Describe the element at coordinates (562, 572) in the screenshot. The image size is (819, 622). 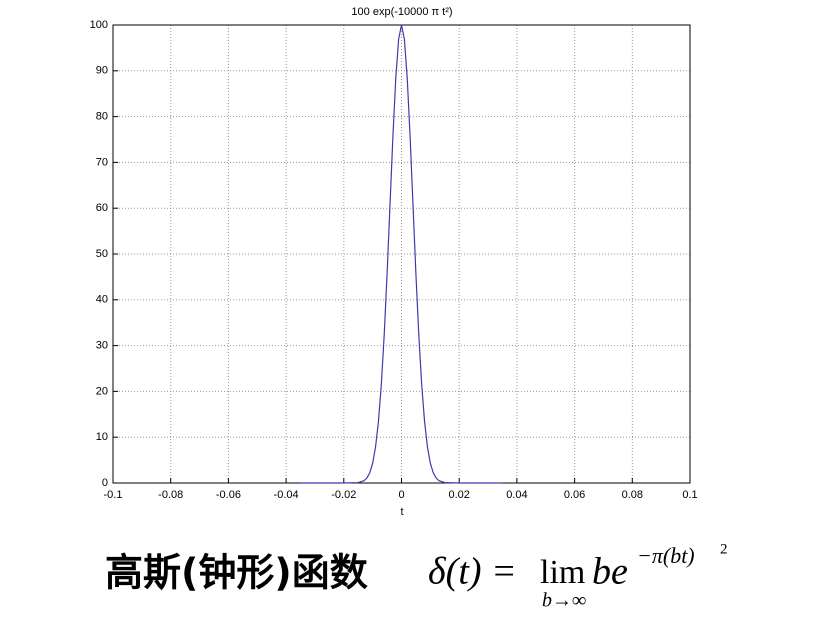
I see `formula-lim: lim` at that location.